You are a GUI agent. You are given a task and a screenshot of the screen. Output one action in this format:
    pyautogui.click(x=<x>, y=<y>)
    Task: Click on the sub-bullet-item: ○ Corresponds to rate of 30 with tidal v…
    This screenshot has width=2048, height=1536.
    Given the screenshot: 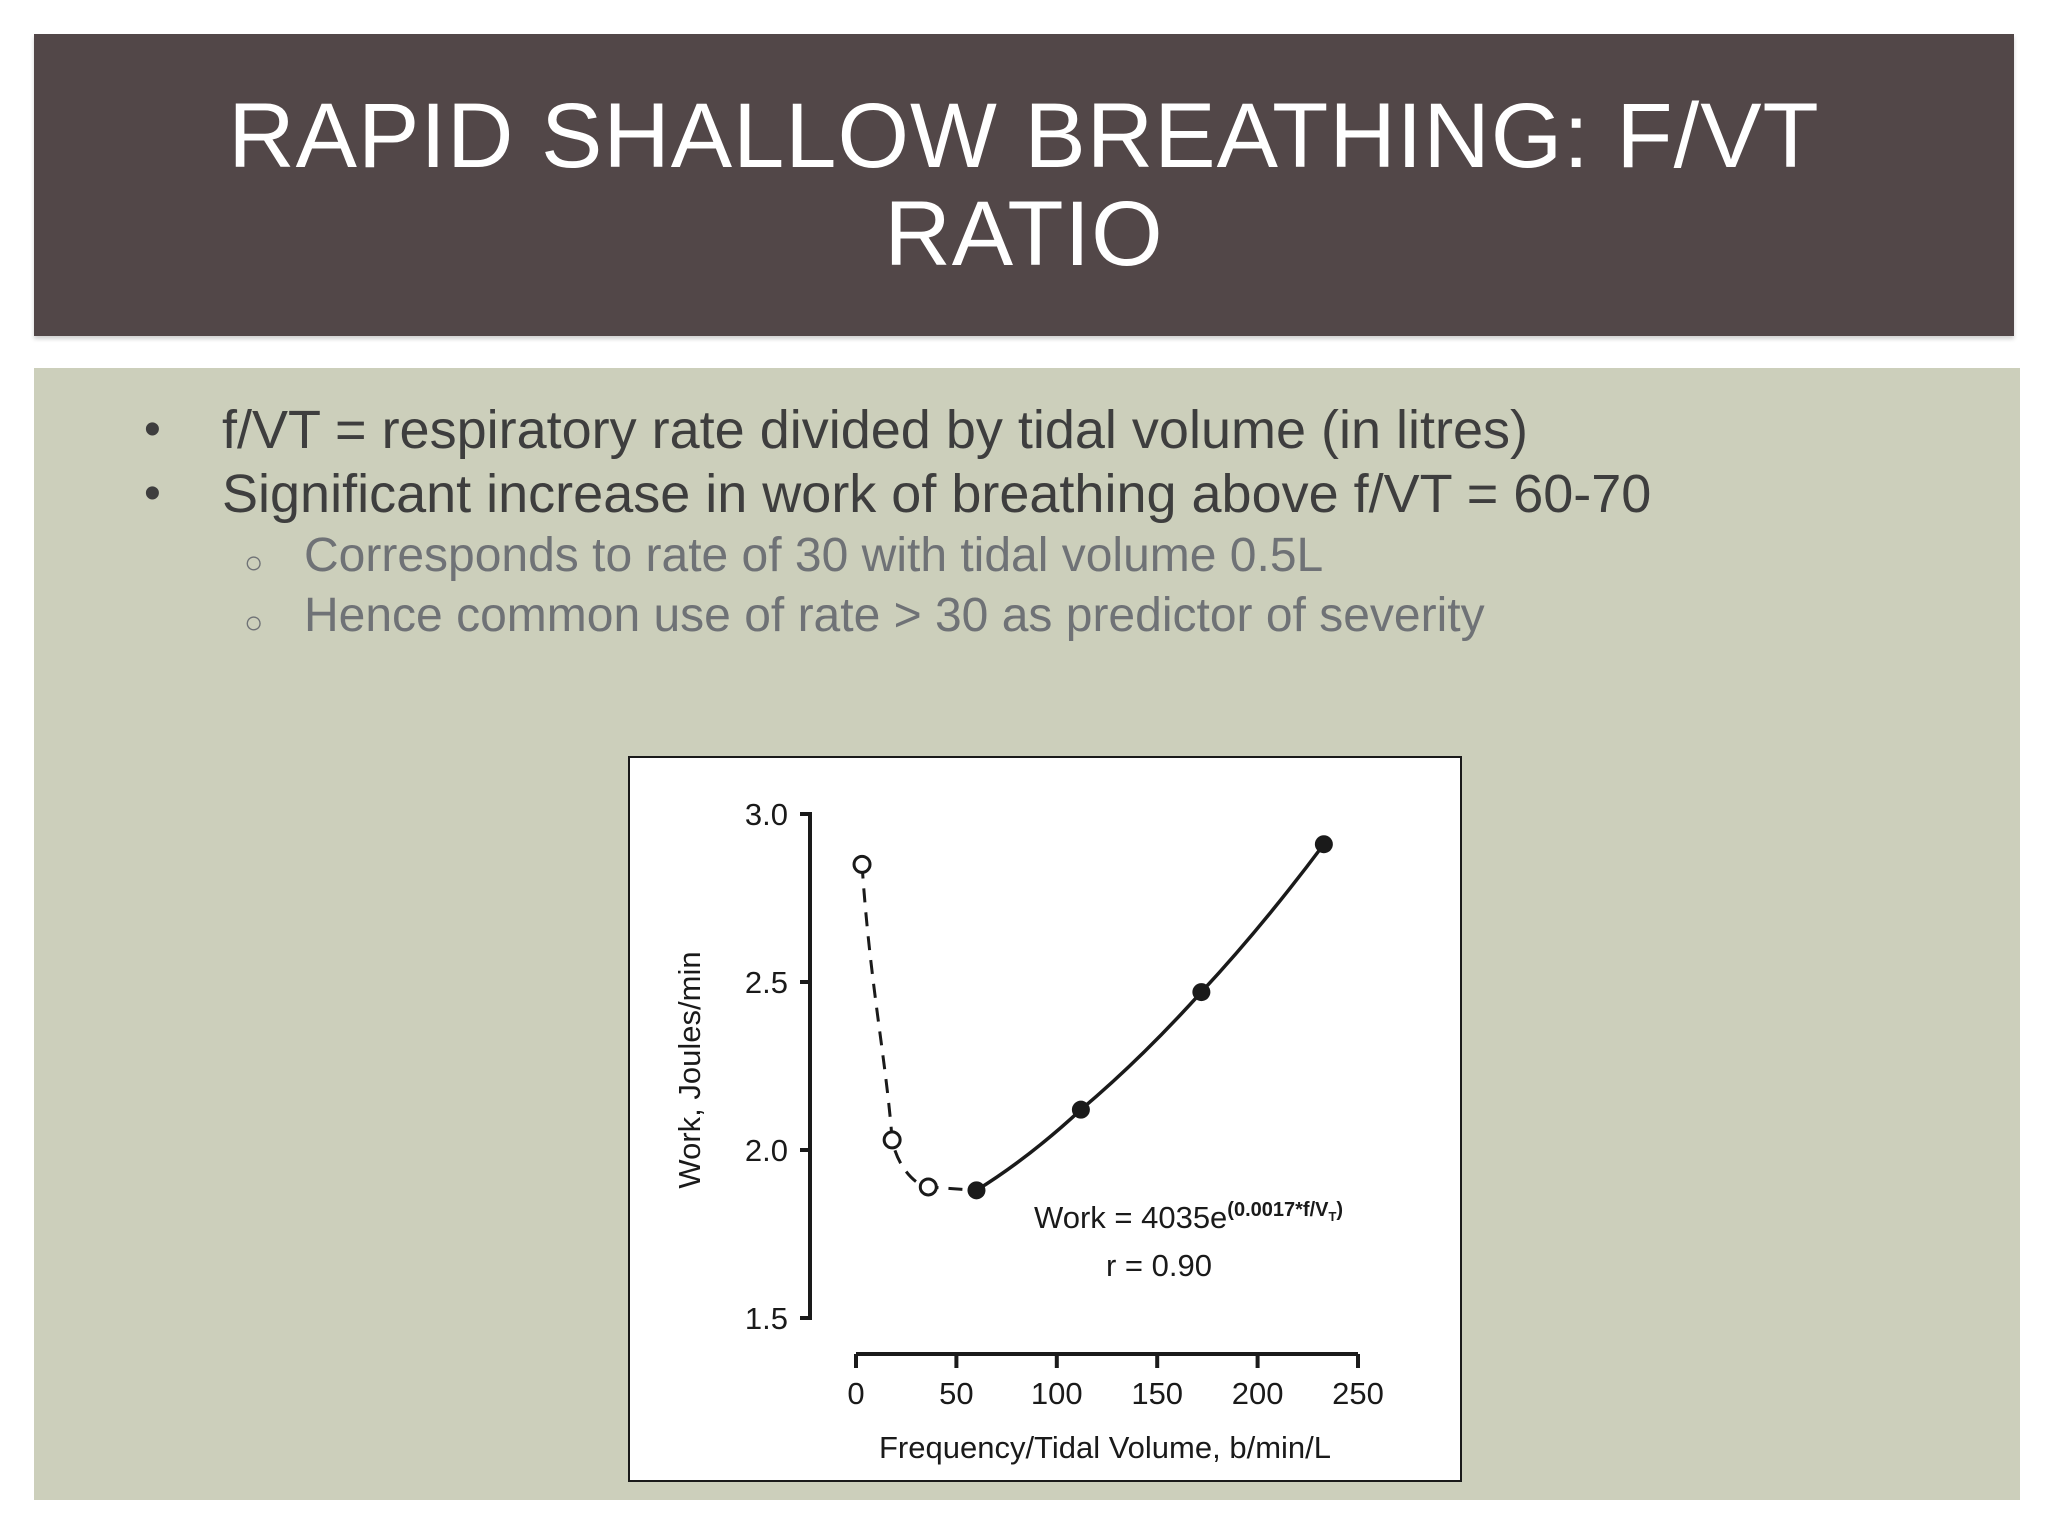 What is the action you would take?
    pyautogui.click(x=1014, y=556)
    